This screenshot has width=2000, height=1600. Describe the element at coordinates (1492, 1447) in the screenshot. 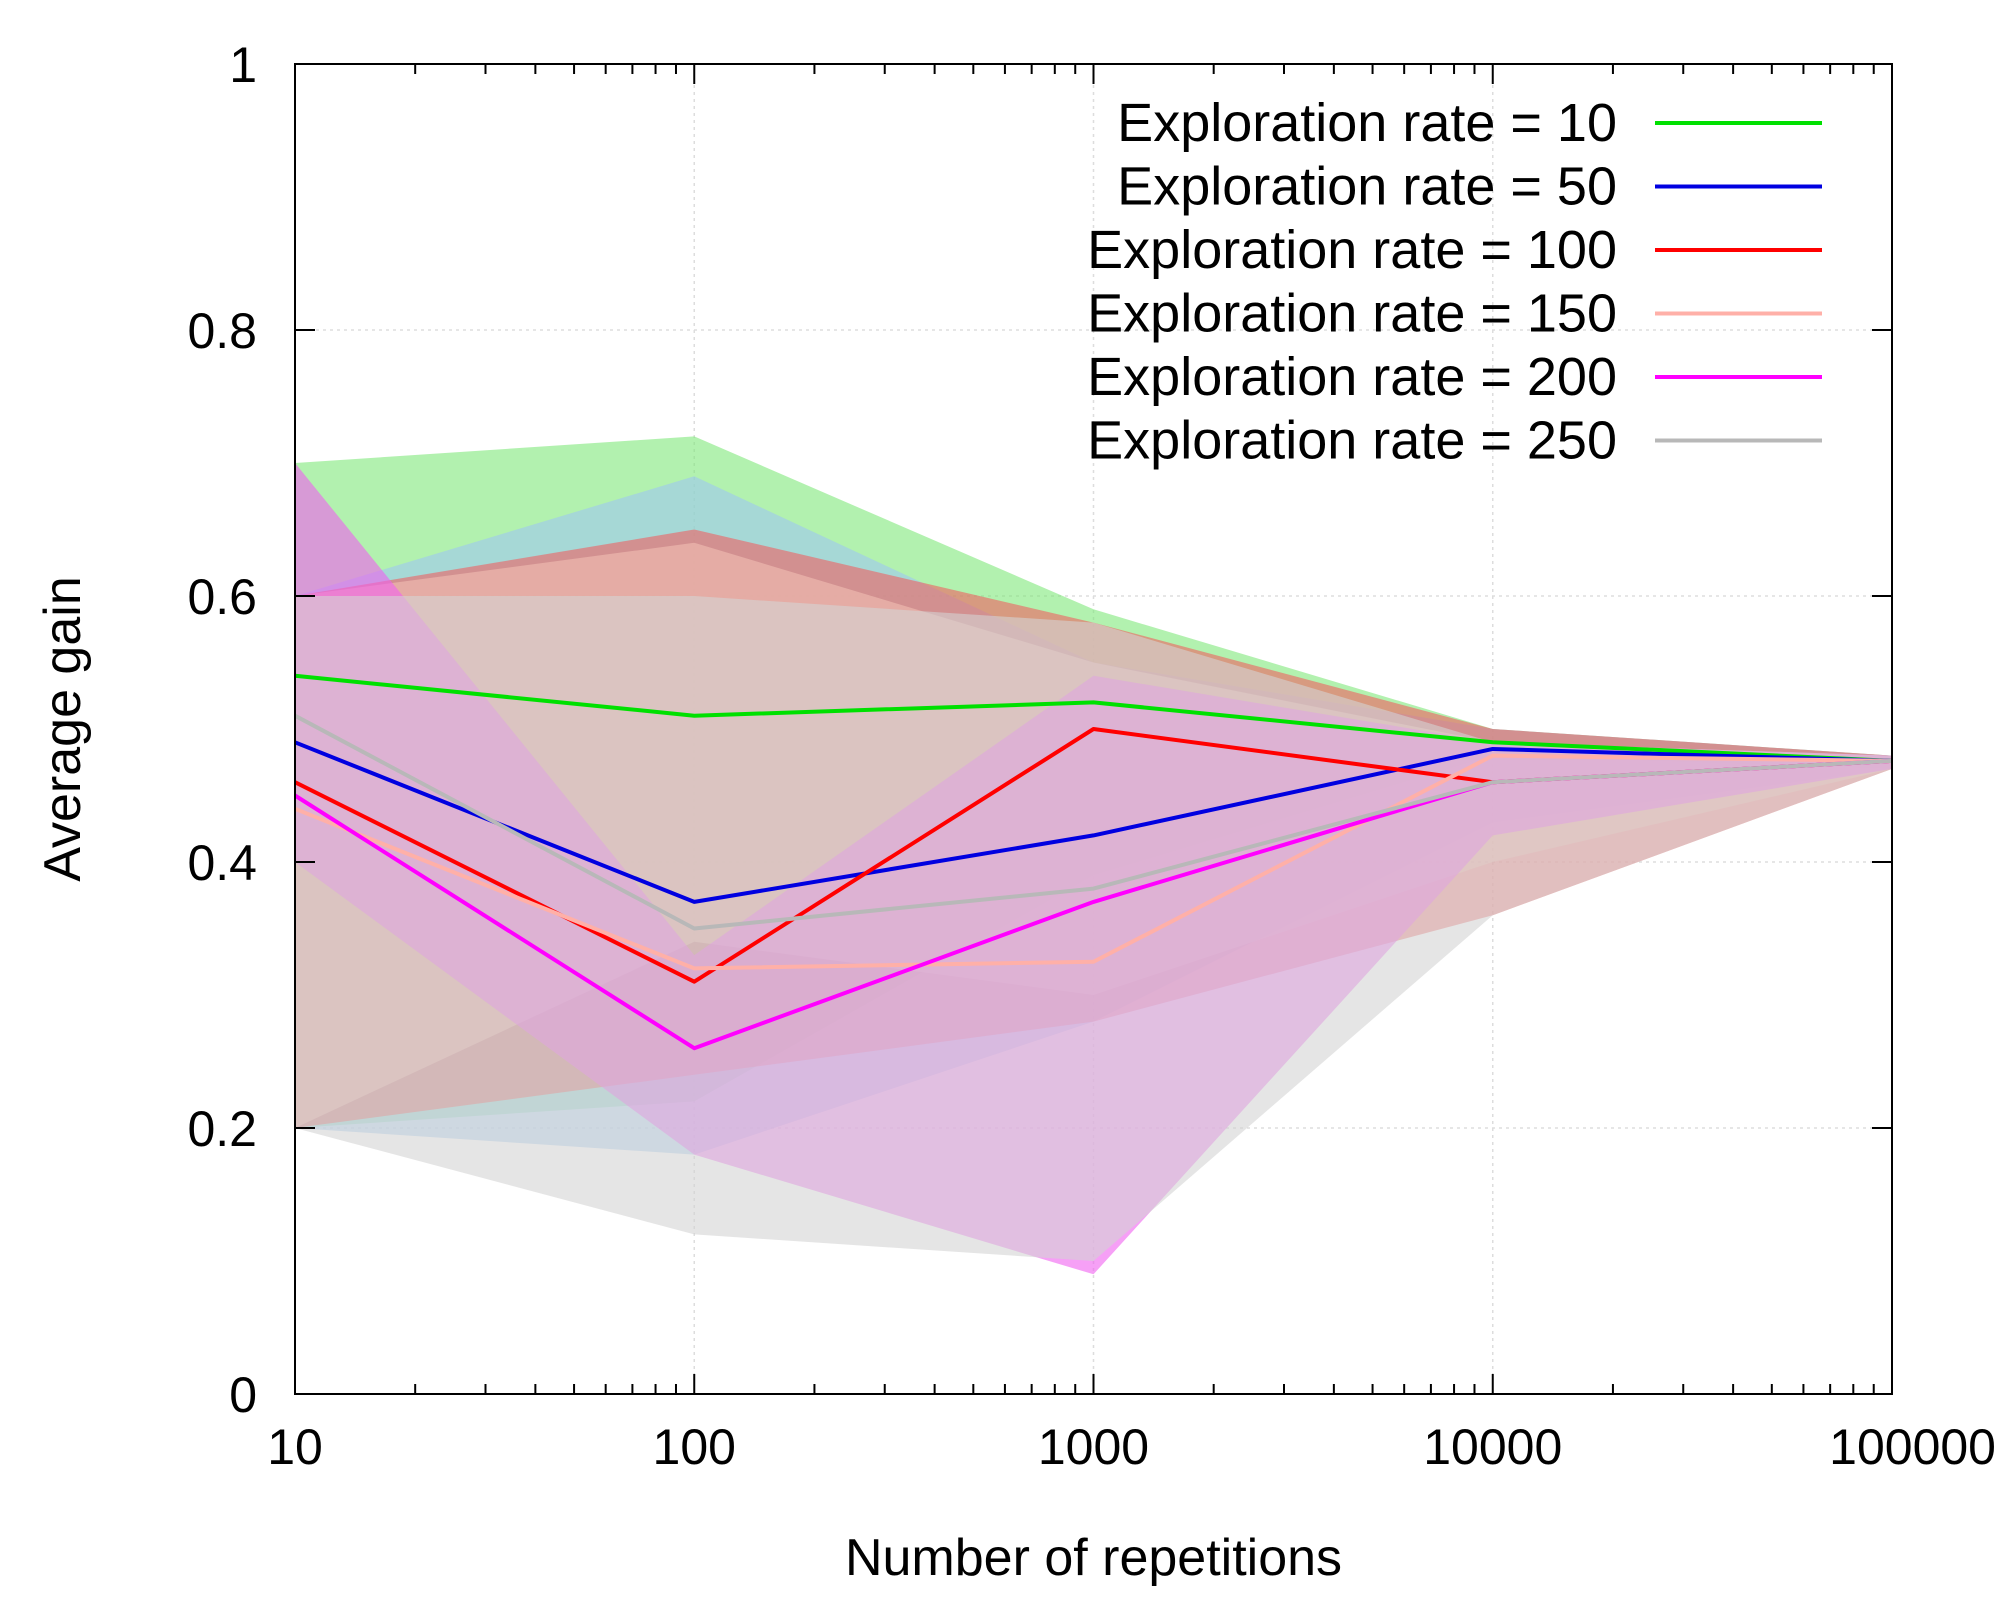

I see `x-tick-label: 10000` at that location.